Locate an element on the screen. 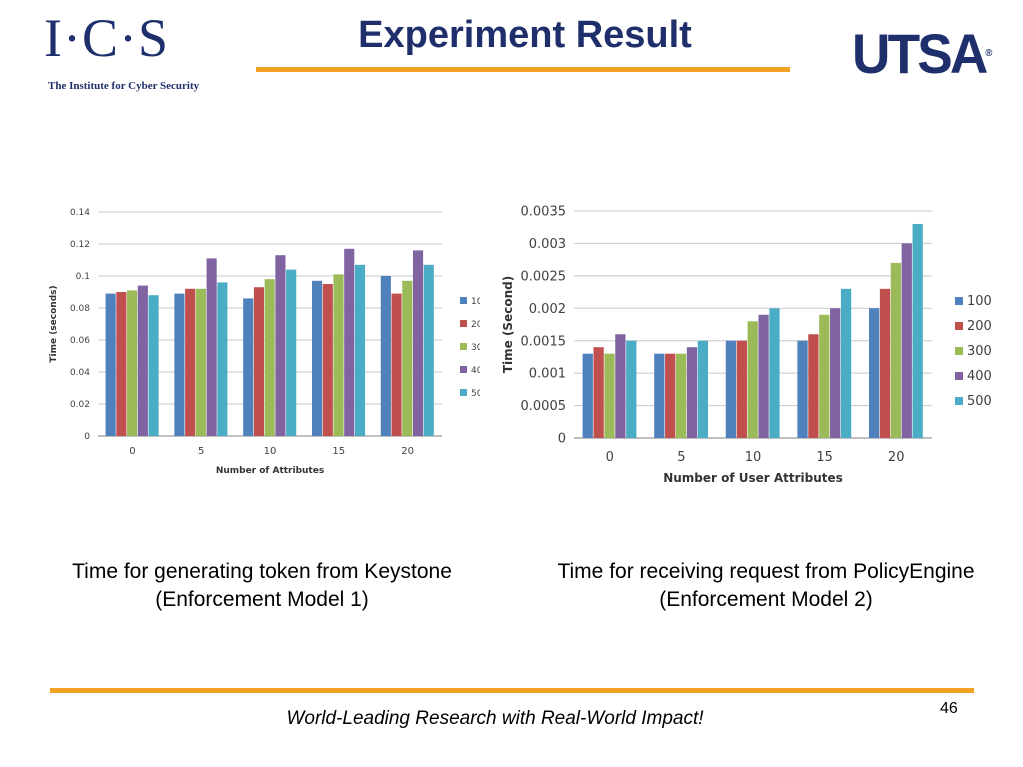 The width and height of the screenshot is (1023, 767). chart2-y-ticks: 0 0.0005 0.001 0.0015 0.002 0.0025 0.003 0.0035 is located at coordinates (544, 326).